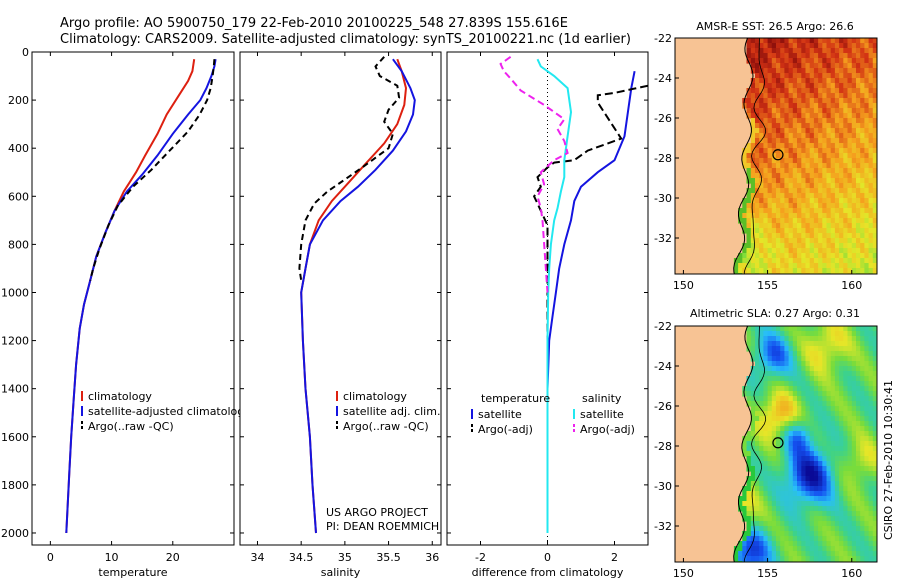  Describe the element at coordinates (15, 437) in the screenshot. I see `y-tick-label: 1600` at that location.